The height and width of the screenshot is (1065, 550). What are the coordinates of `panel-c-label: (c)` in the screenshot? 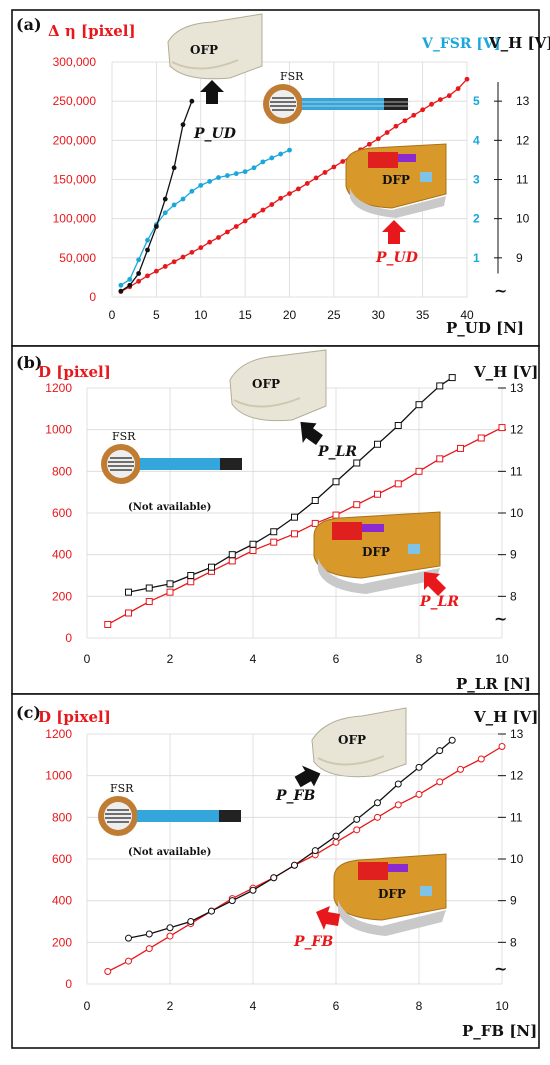 It's located at (28, 712).